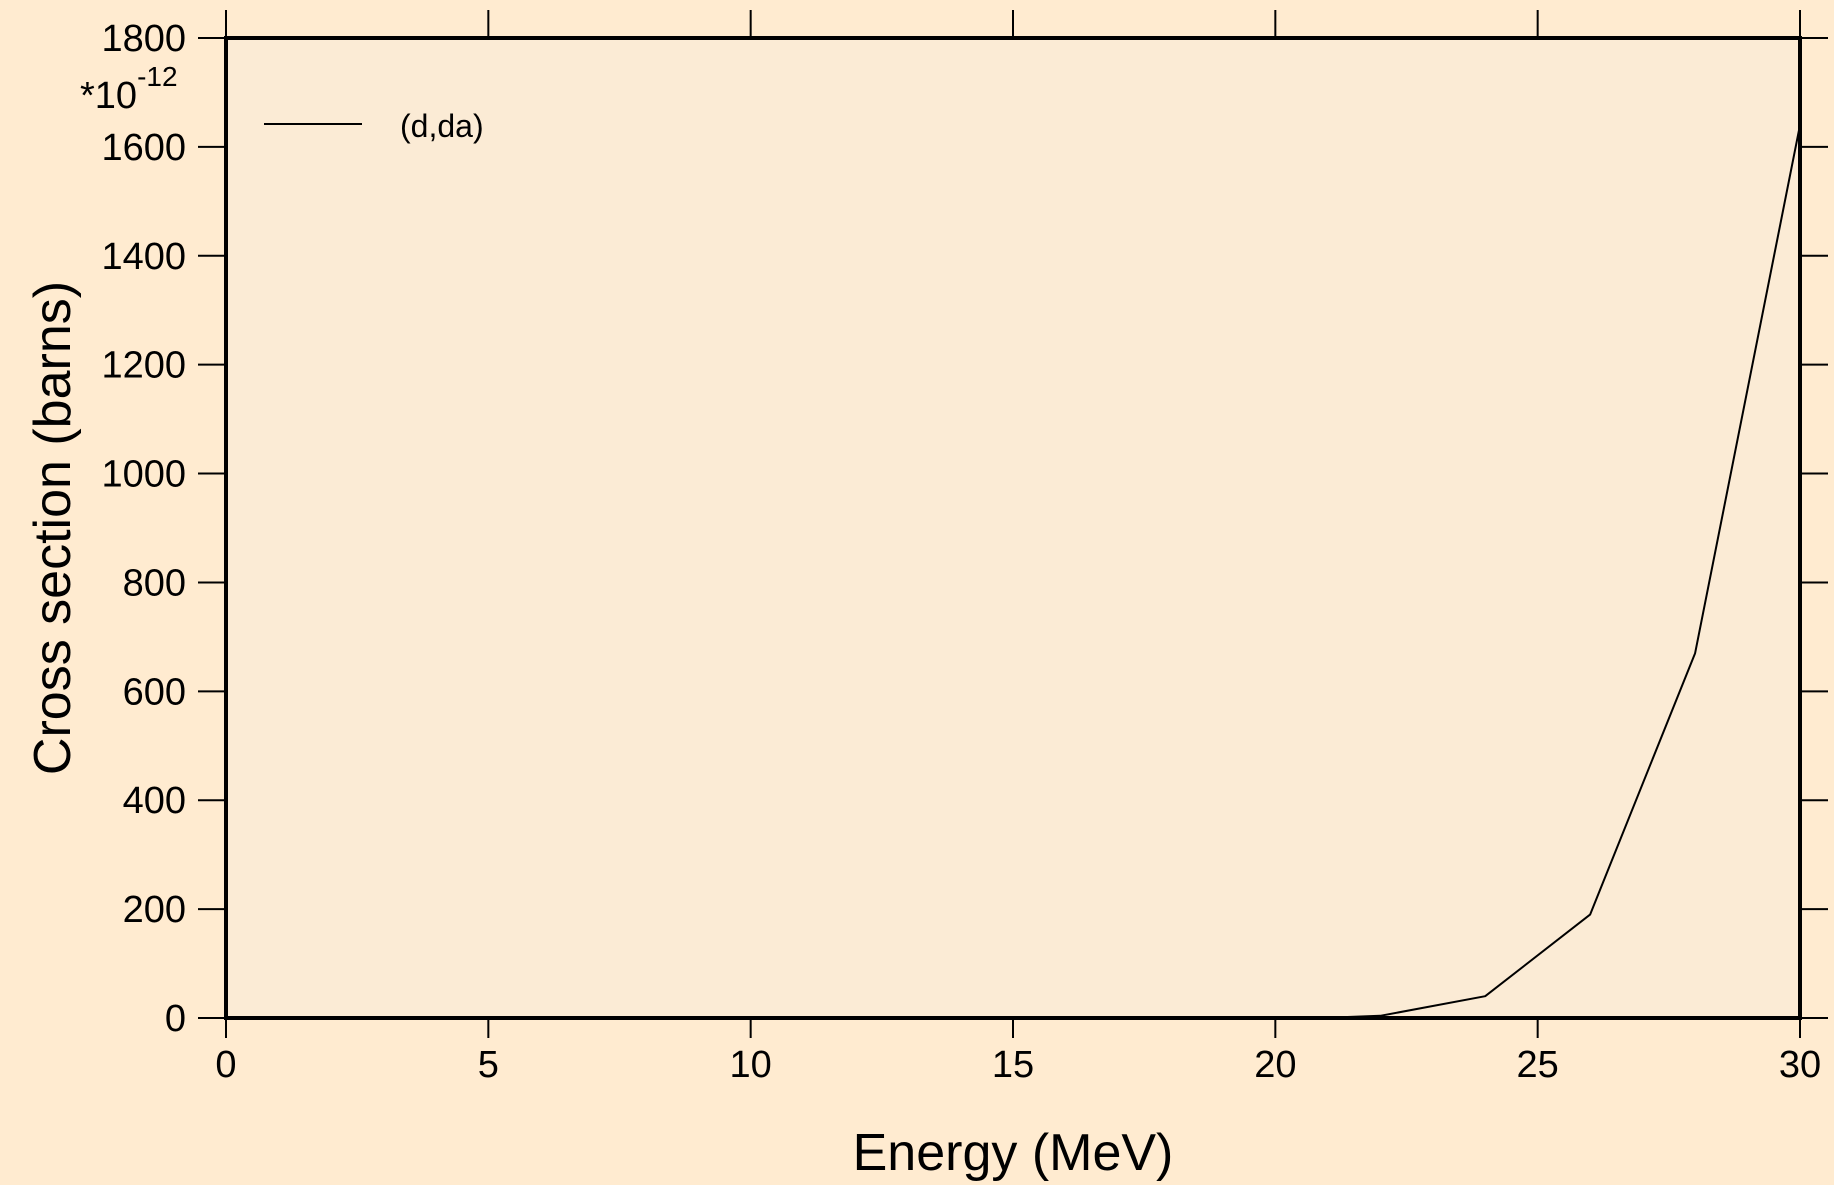 Image resolution: width=1834 pixels, height=1185 pixels. Describe the element at coordinates (154, 801) in the screenshot. I see `y-tick-label: 400` at that location.